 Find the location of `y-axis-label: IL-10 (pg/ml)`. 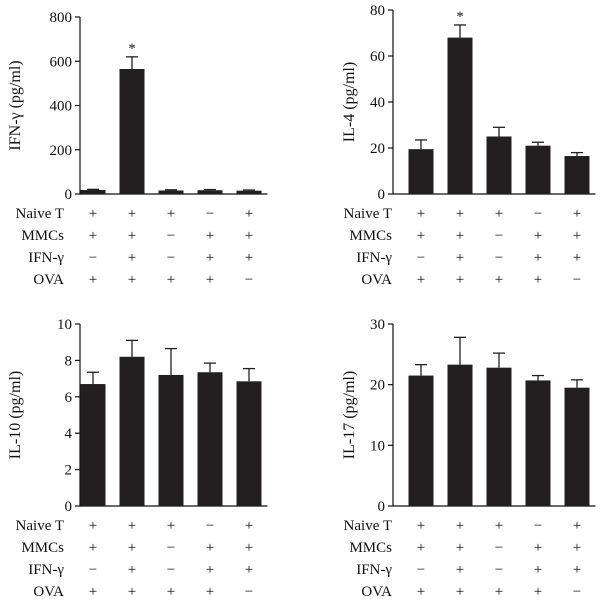

y-axis-label: IL-10 (pg/ml) is located at coordinates (15, 415).